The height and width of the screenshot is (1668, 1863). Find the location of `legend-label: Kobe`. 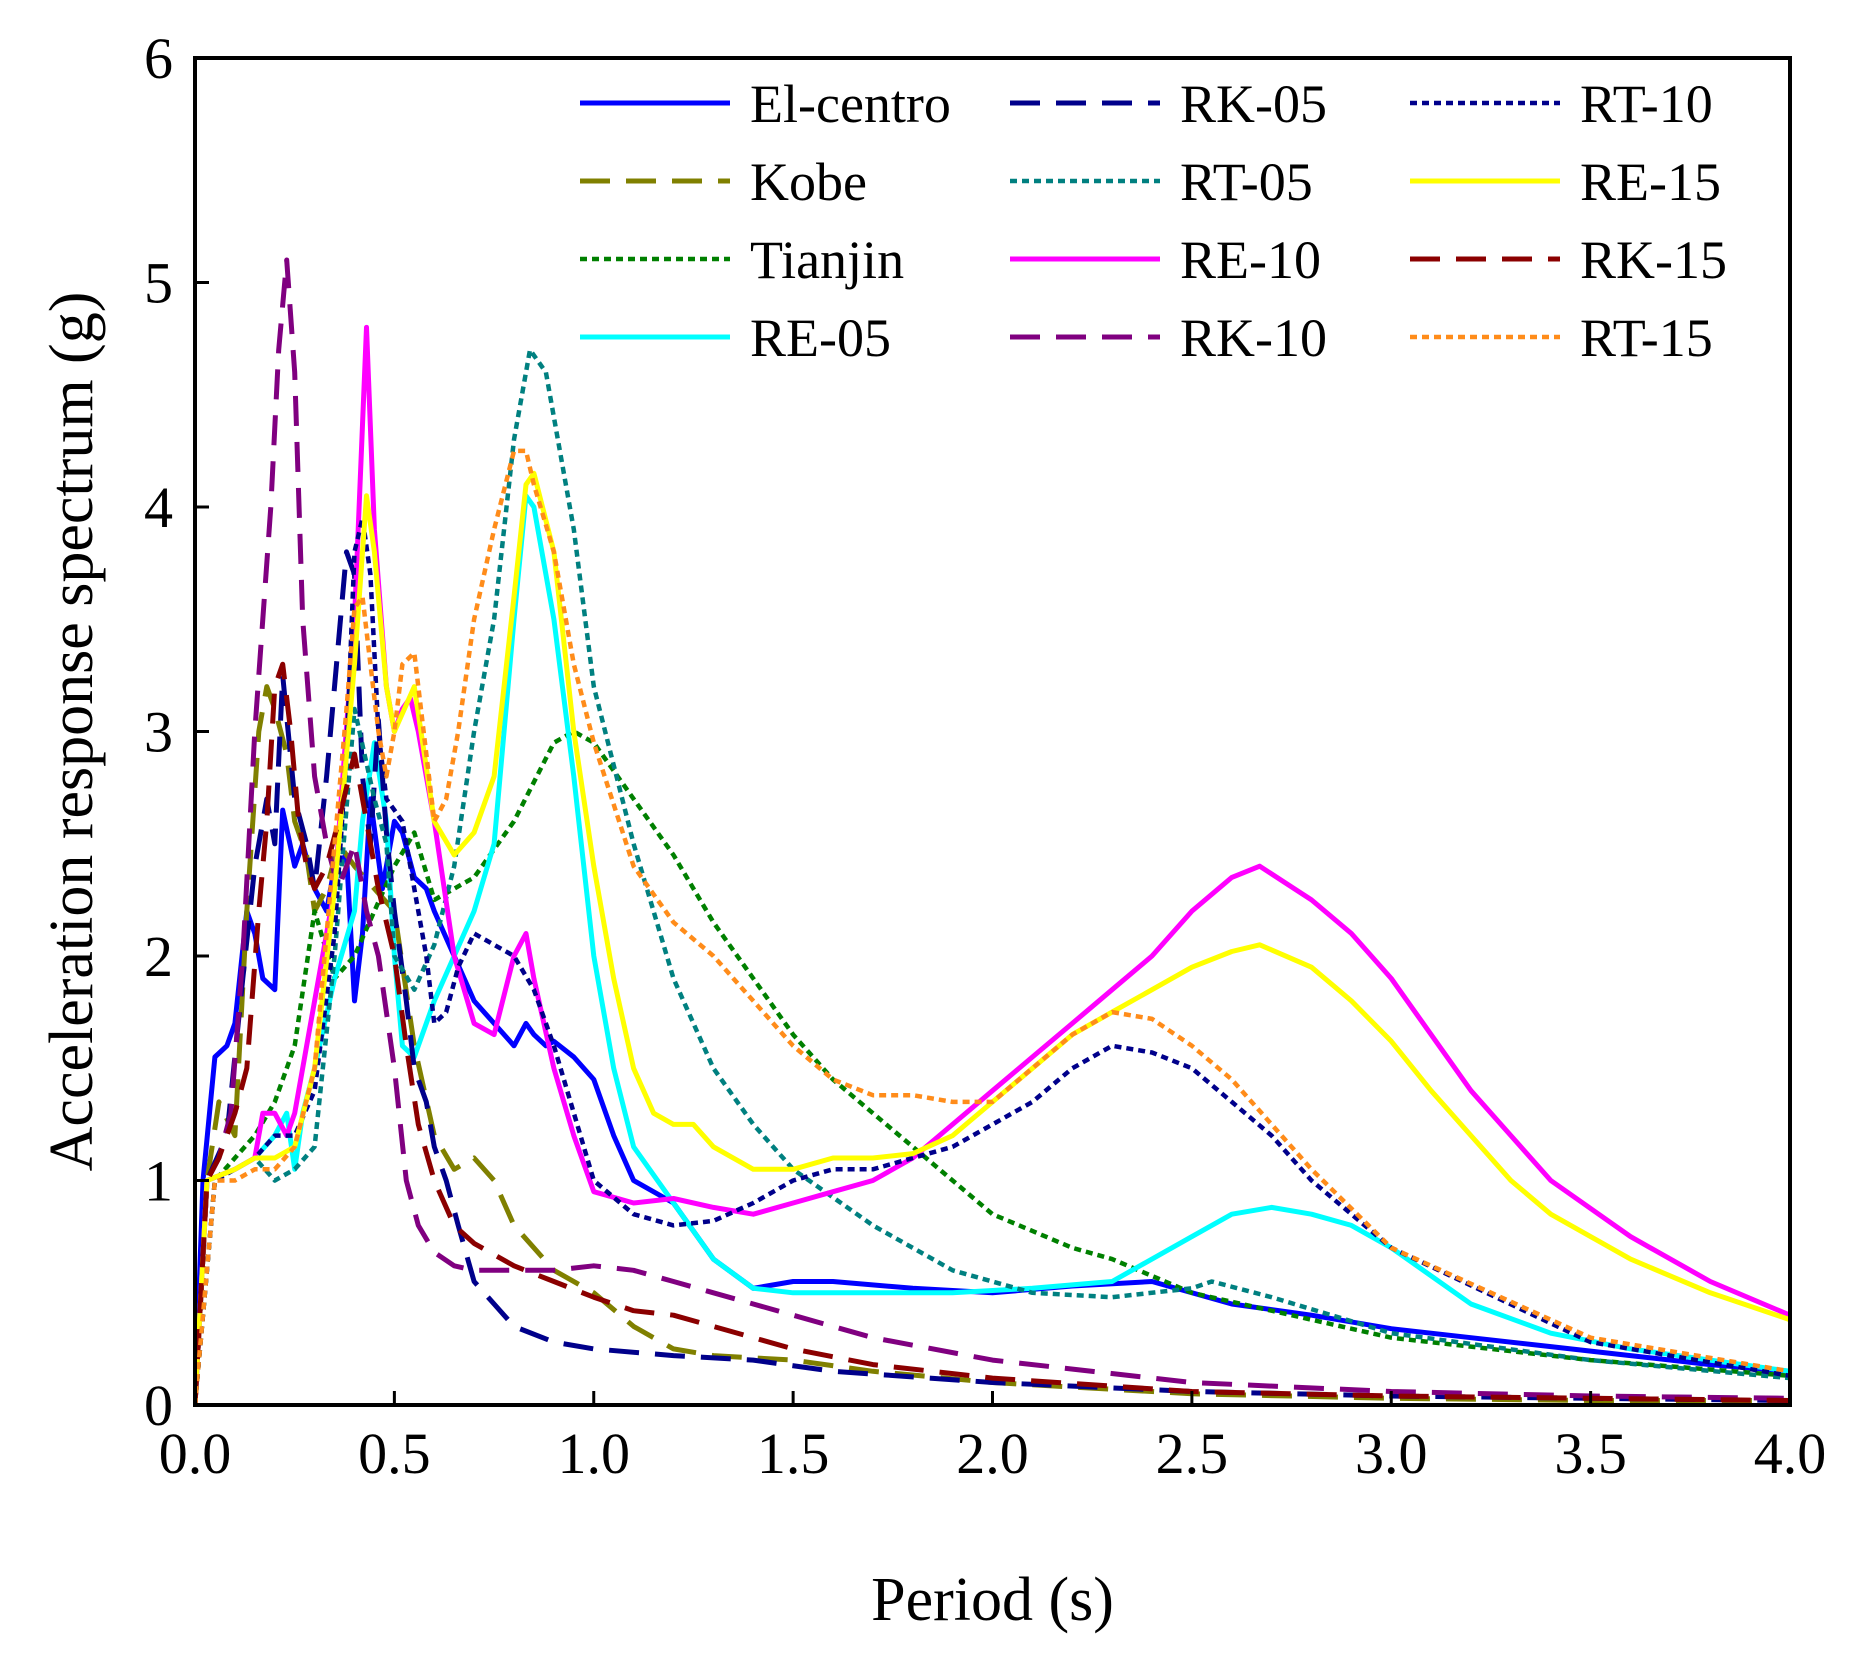

legend-label: Kobe is located at coordinates (808, 182).